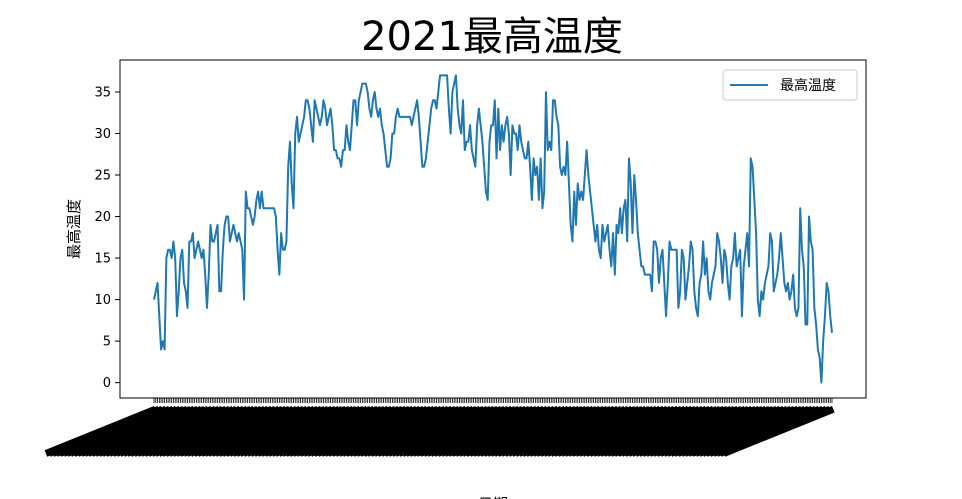 Image resolution: width=962 pixels, height=499 pixels. I want to click on y-tick-label: 15, so click(102, 259).